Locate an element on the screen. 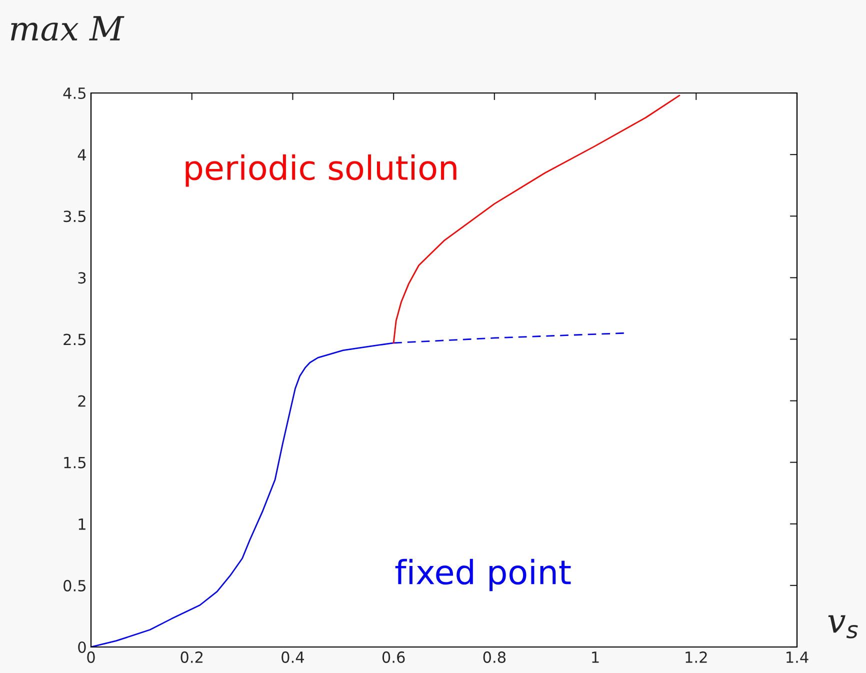 This screenshot has height=673, width=866. x-tick-label: 0.4 is located at coordinates (293, 657).